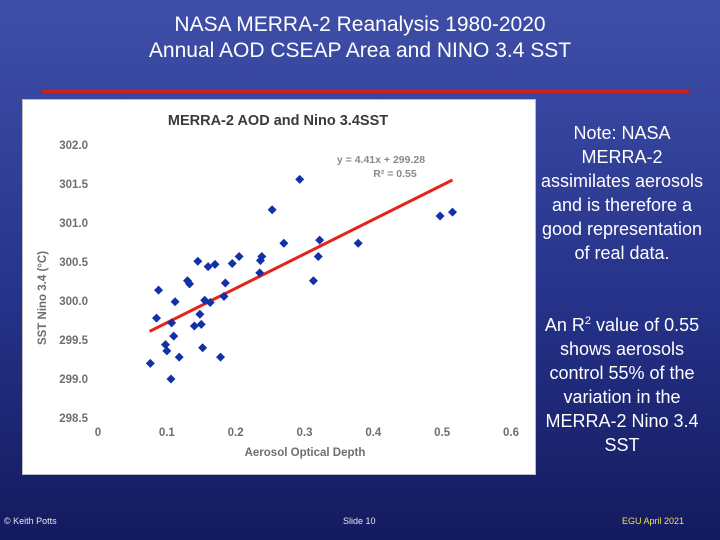 The image size is (720, 540). Describe the element at coordinates (278, 121) in the screenshot. I see `chart-title: MERRA-2 AOD and Nino 3.4SST` at that location.